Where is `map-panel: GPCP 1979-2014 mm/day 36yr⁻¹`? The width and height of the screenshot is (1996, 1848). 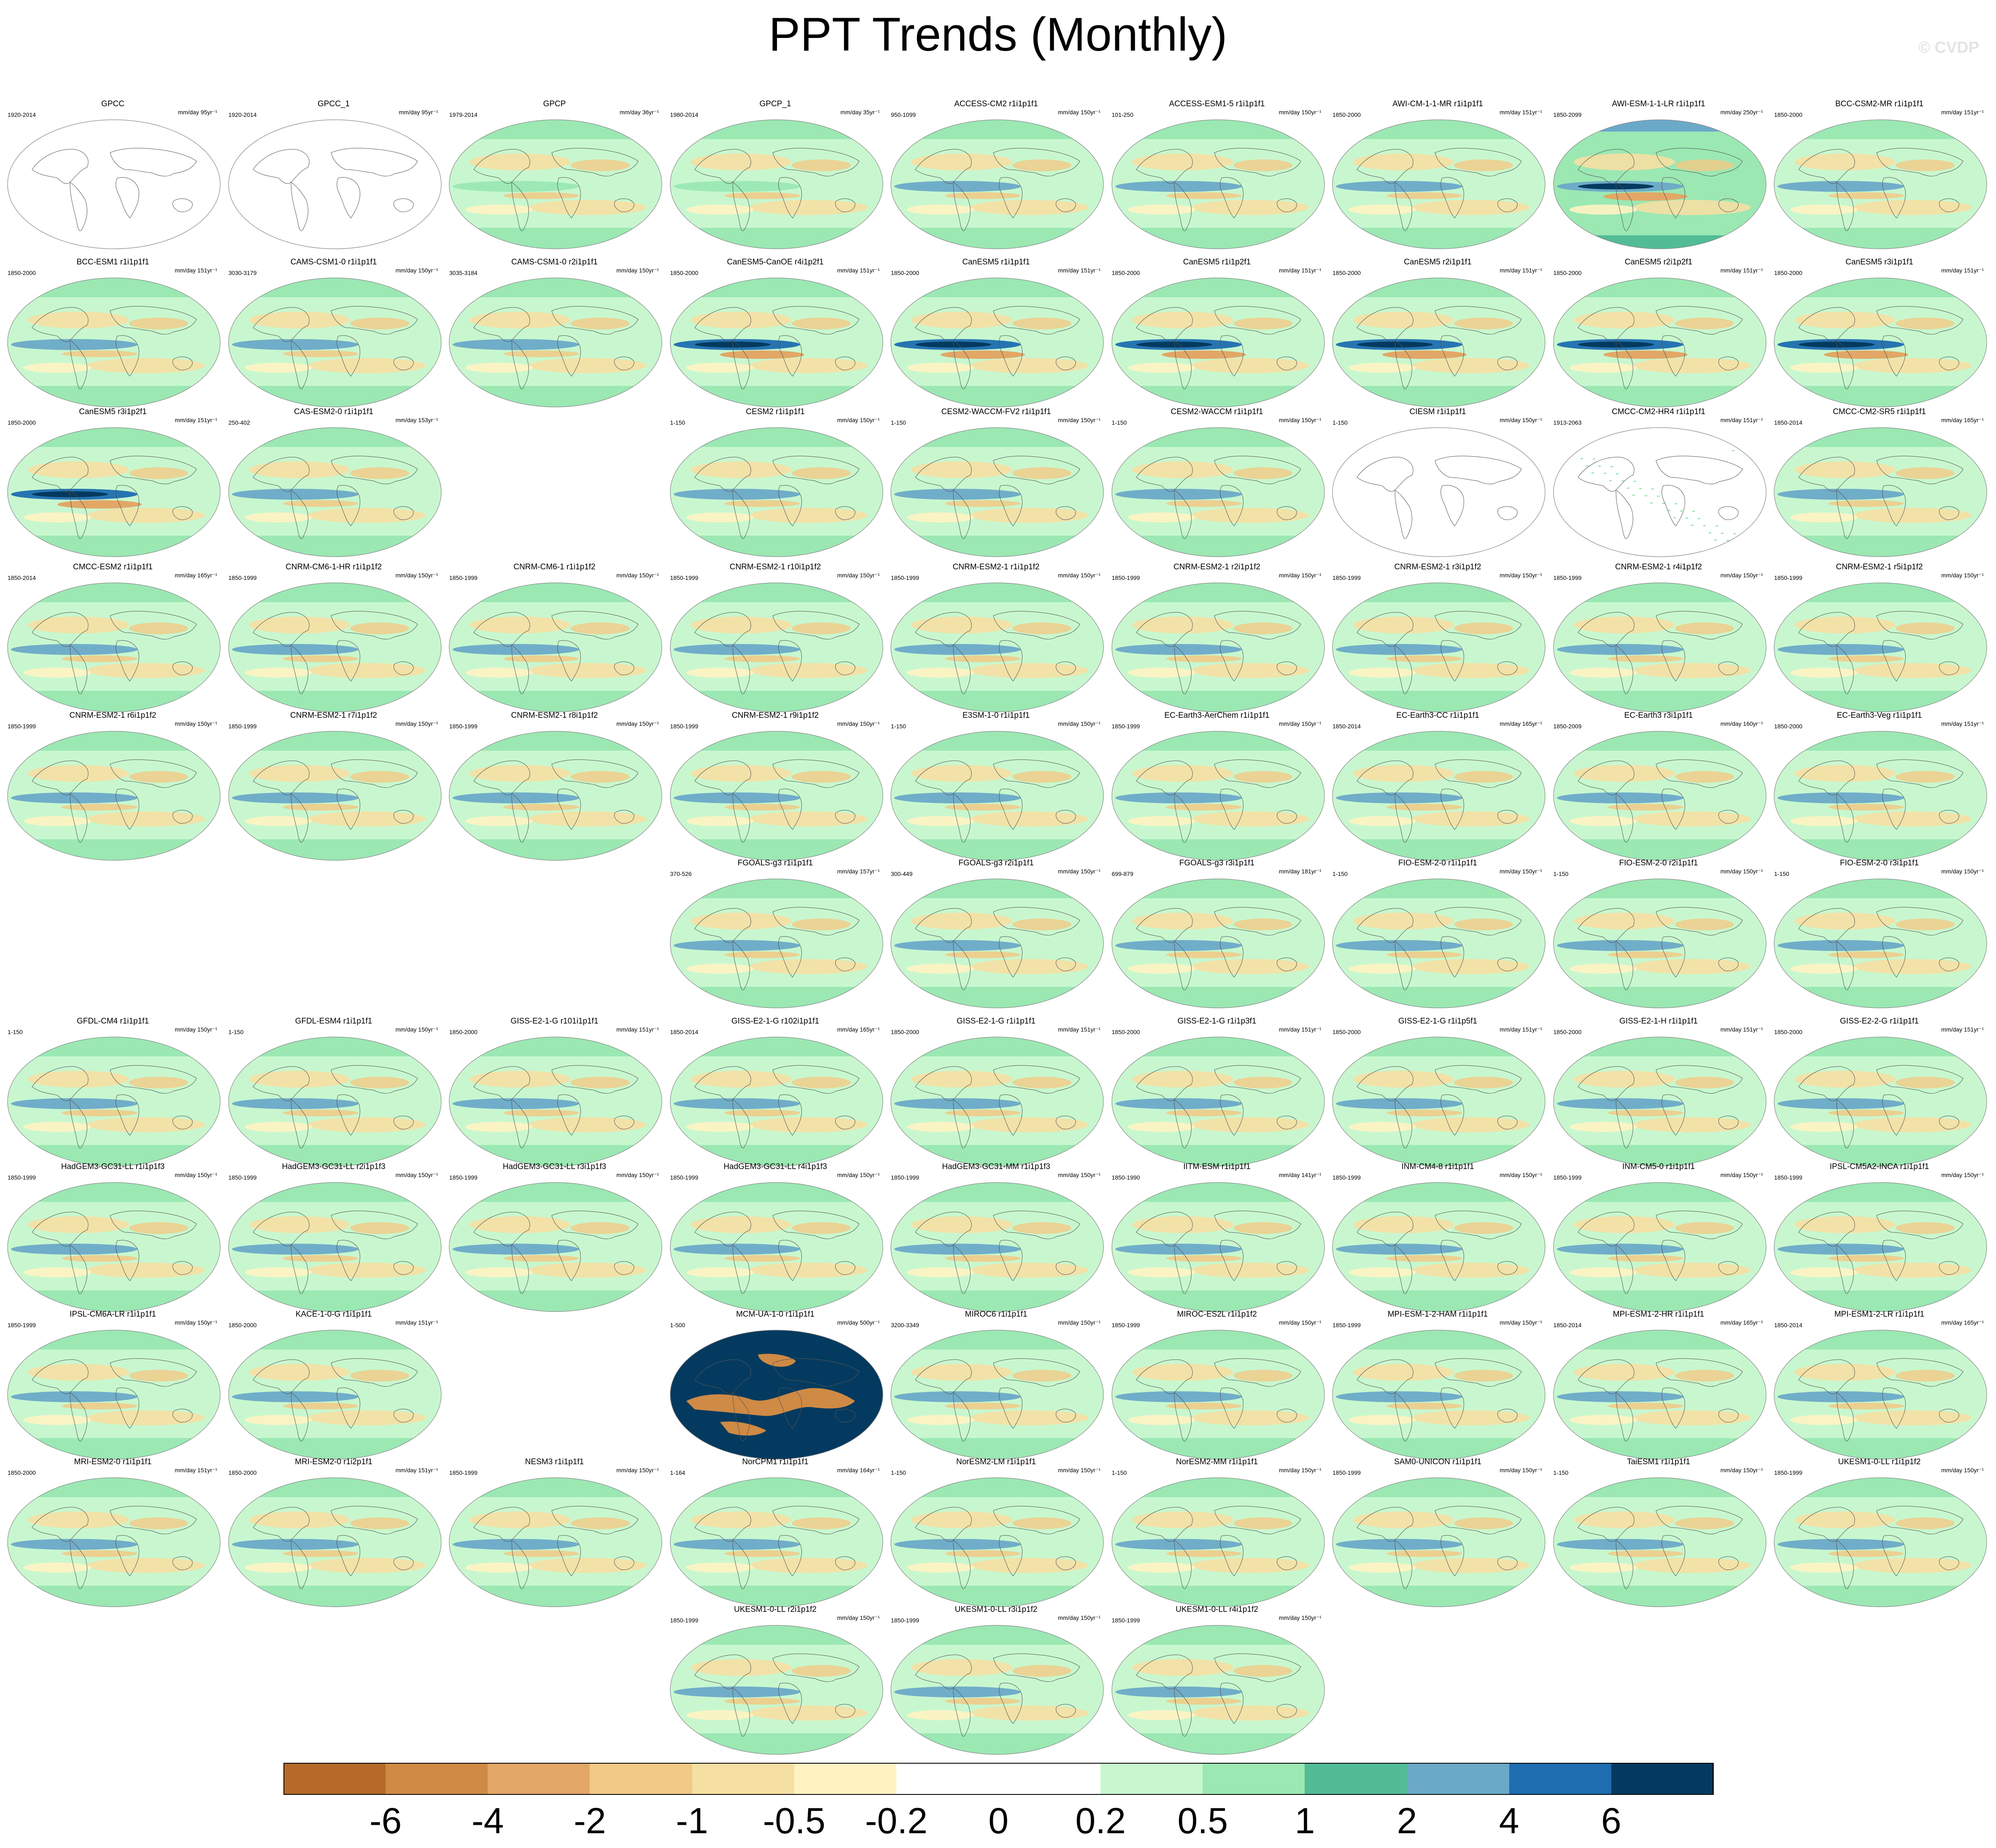 map-panel: GPCP 1979-2014 mm/day 36yr⁻¹ is located at coordinates (554, 174).